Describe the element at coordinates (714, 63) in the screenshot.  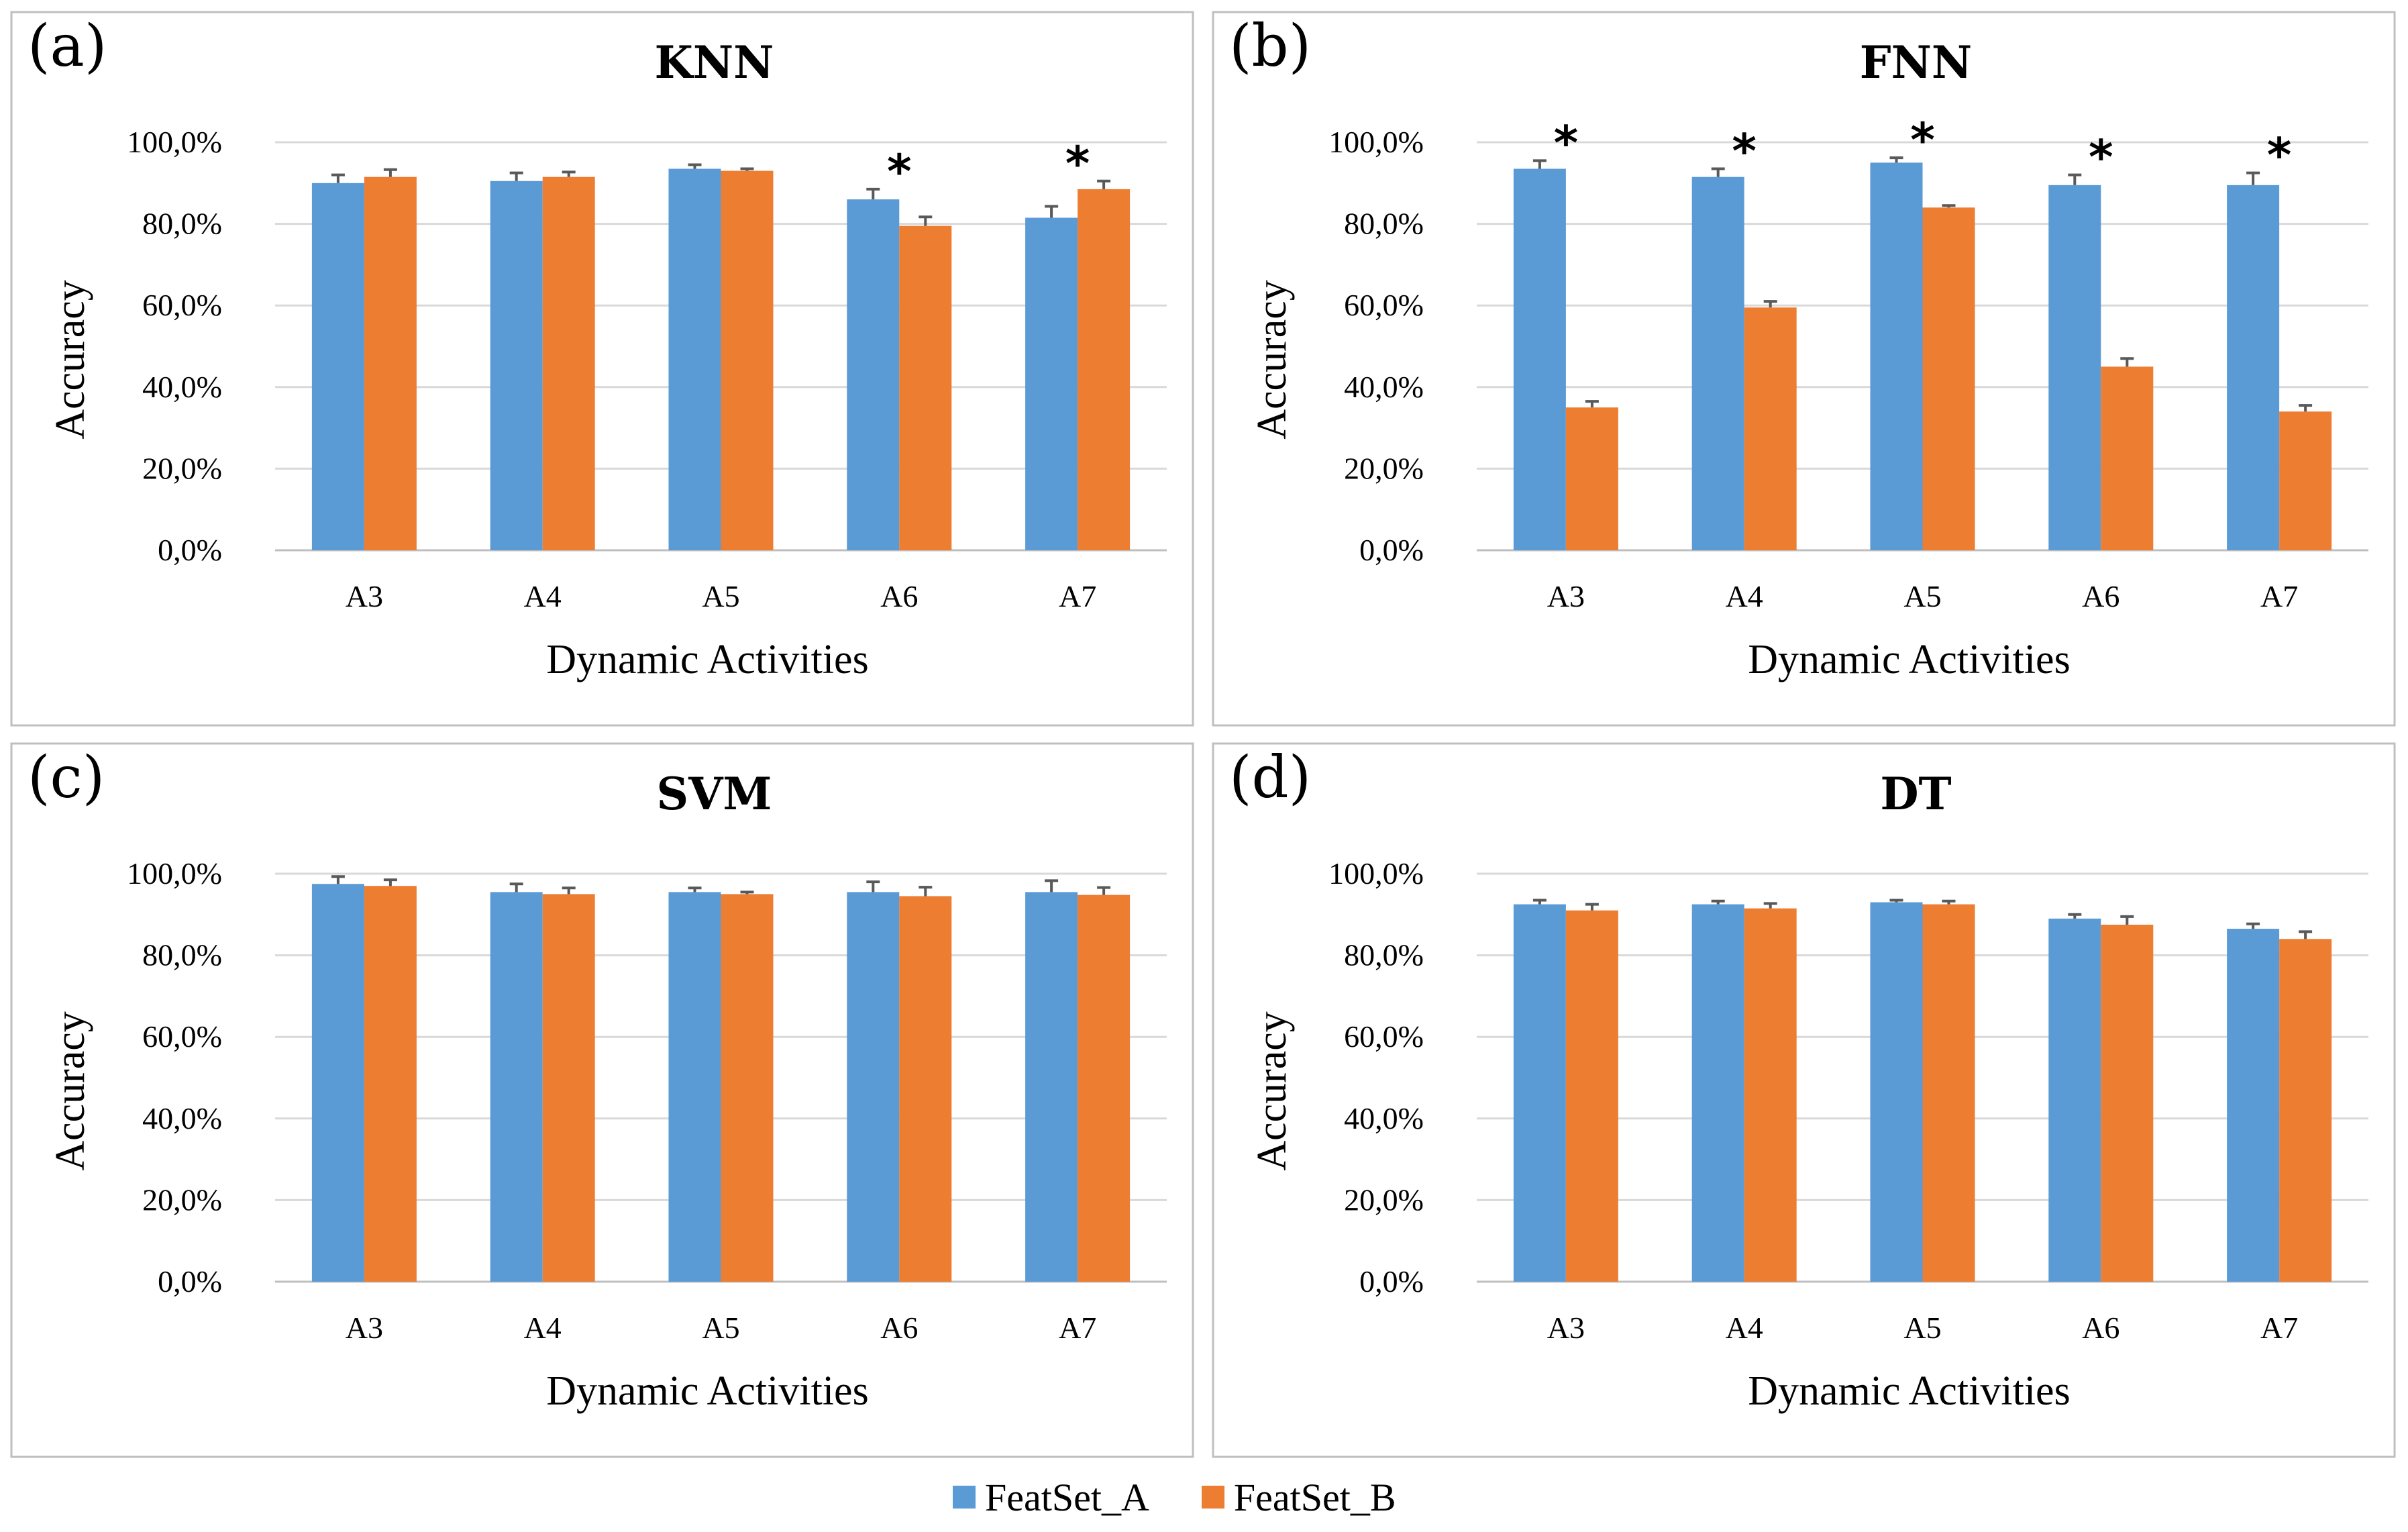
I see `chart-title: KNN` at that location.